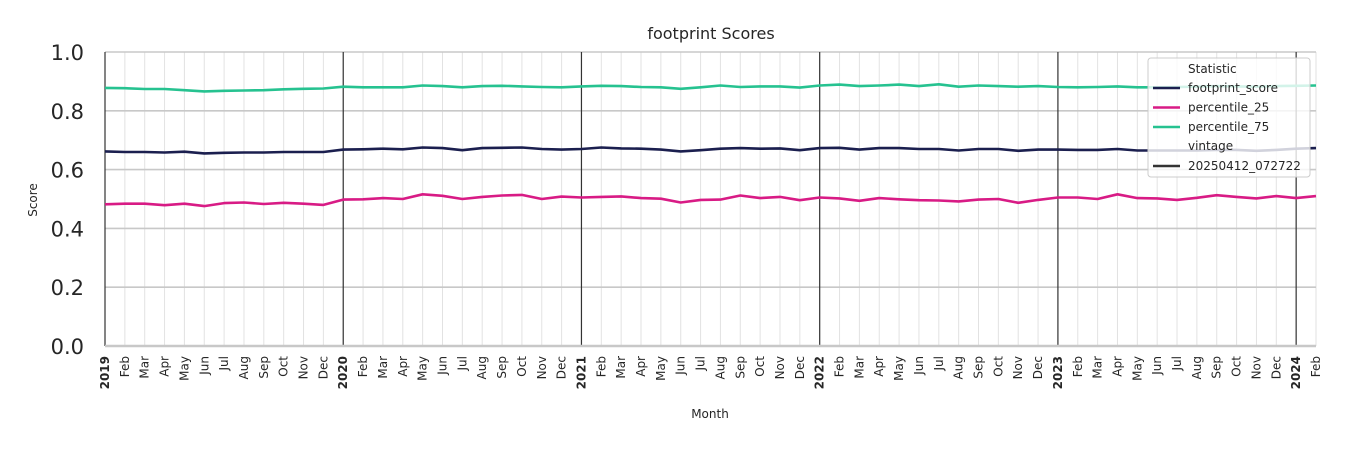  I want to click on legend-box, so click(1229, 117).